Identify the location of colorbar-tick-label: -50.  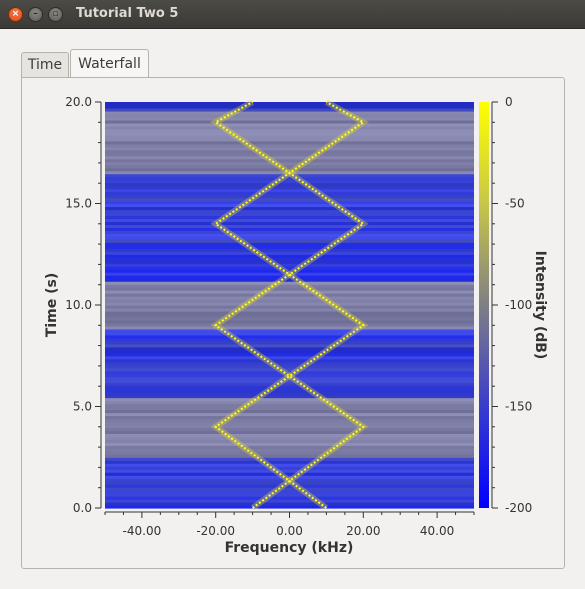
(515, 204).